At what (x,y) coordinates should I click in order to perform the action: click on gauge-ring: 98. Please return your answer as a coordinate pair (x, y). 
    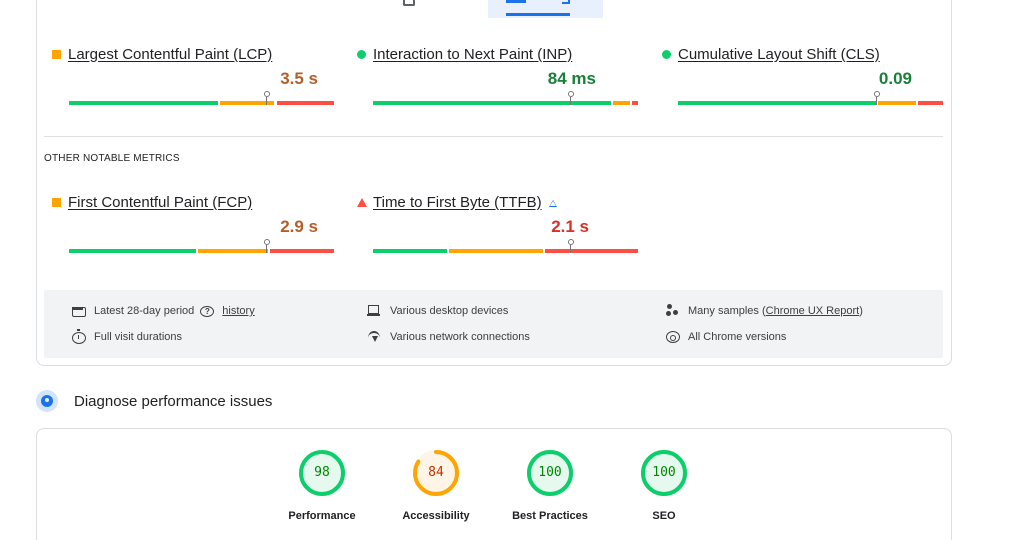
    Looking at the image, I should click on (322, 473).